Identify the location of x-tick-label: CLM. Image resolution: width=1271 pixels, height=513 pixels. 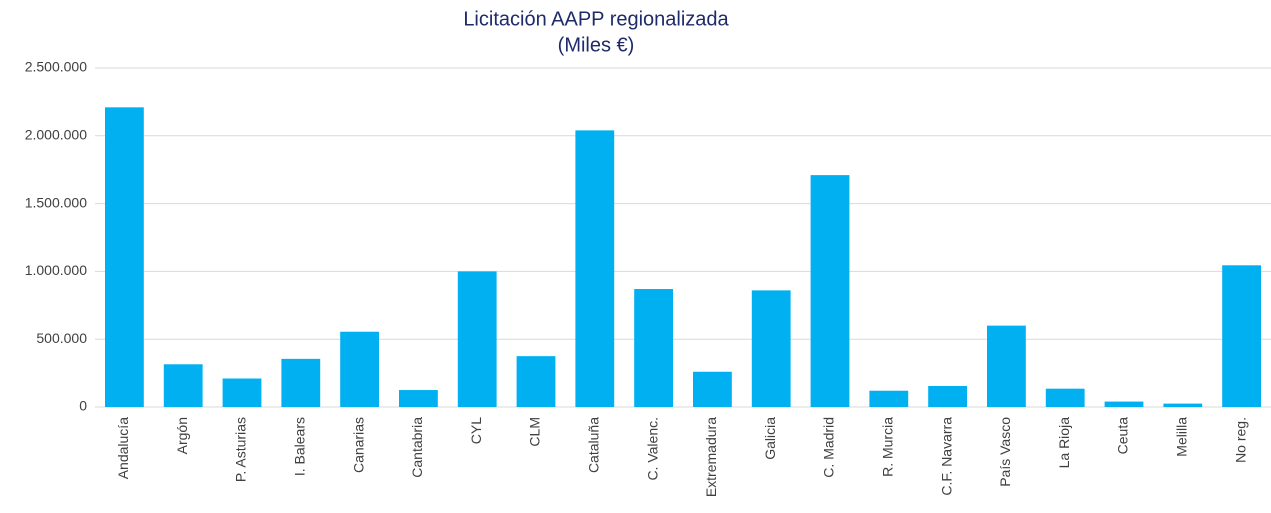
(535, 432).